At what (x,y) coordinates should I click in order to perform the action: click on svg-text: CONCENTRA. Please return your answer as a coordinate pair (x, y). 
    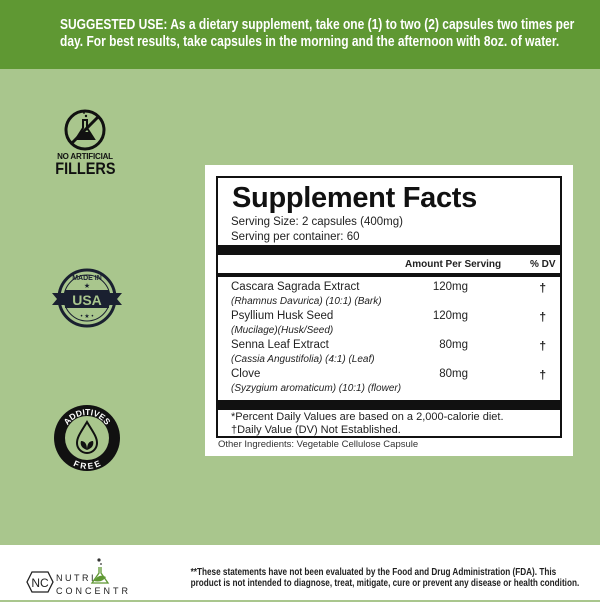
    Looking at the image, I should click on (93, 591).